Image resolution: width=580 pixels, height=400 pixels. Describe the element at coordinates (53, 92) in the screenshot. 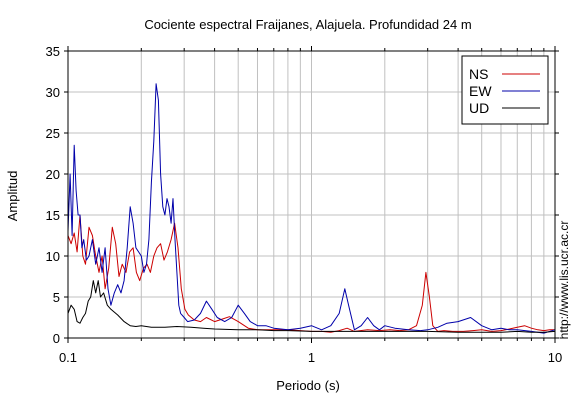

I see `y-tick-label: 30` at that location.